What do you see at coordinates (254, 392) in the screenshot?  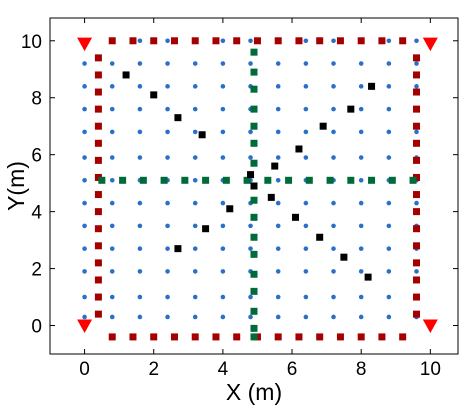 I see `x-axis-title: X (m)` at bounding box center [254, 392].